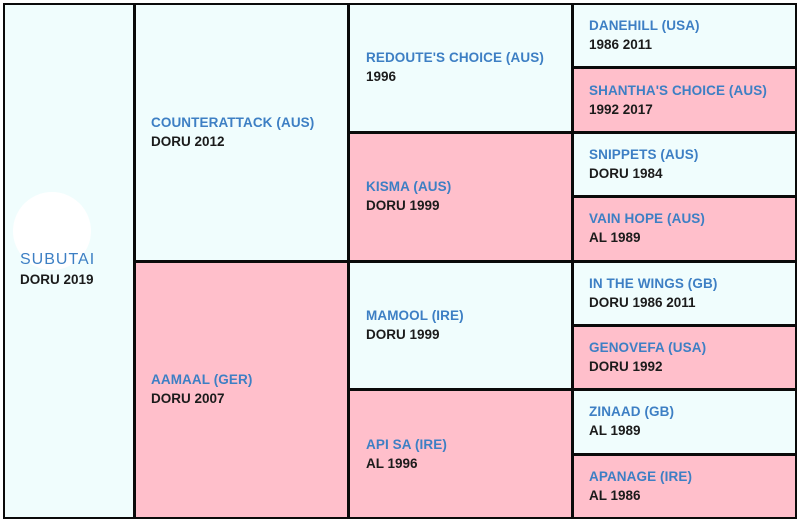 This screenshot has width=800, height=521. What do you see at coordinates (233, 122) in the screenshot?
I see `sire-name-link: COUNTERATTACK (AUS)` at bounding box center [233, 122].